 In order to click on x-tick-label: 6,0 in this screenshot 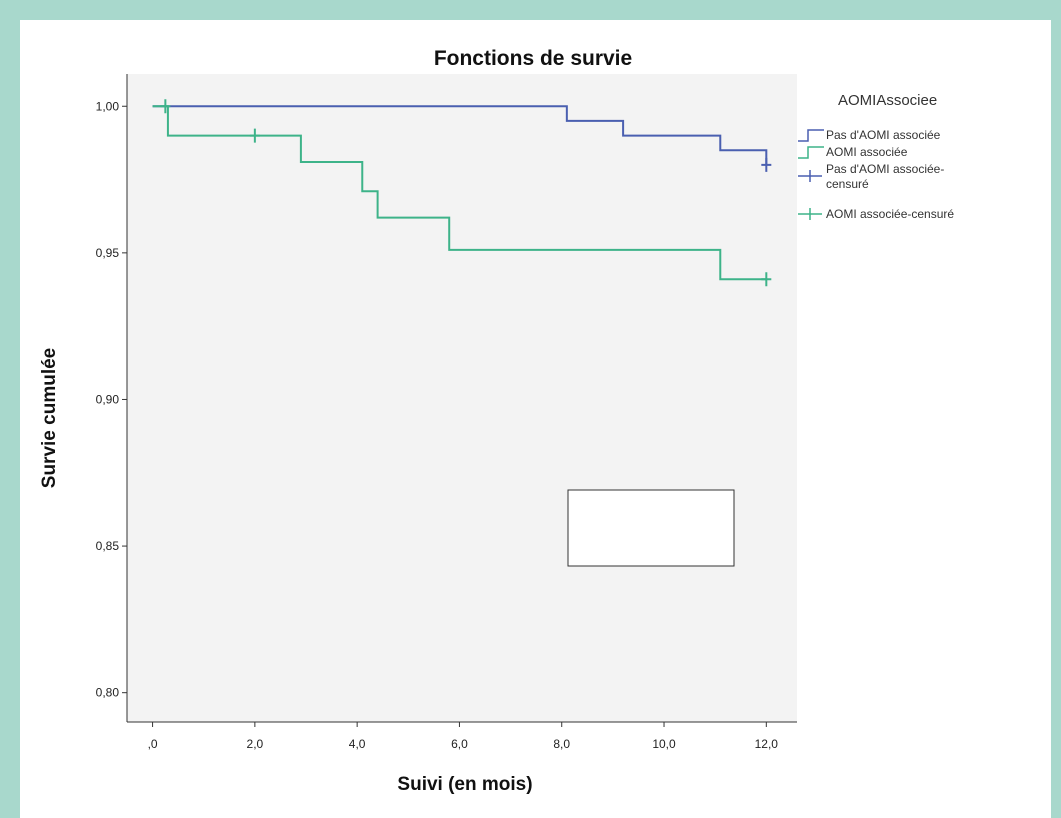, I will do `click(459, 744)`.